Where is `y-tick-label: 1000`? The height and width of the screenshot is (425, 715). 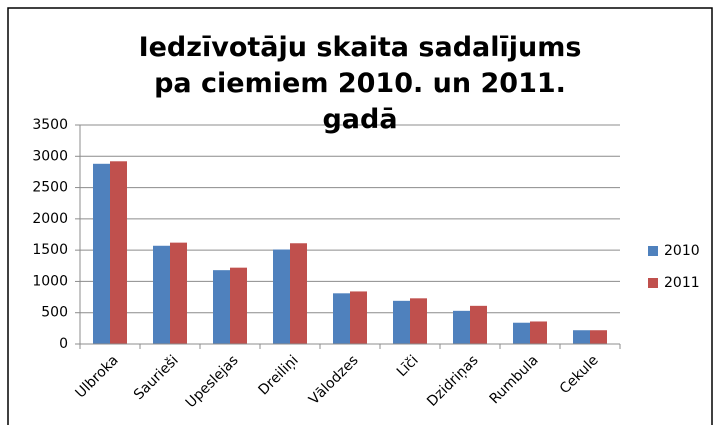
y-tick-label: 1000 is located at coordinates (50, 281).